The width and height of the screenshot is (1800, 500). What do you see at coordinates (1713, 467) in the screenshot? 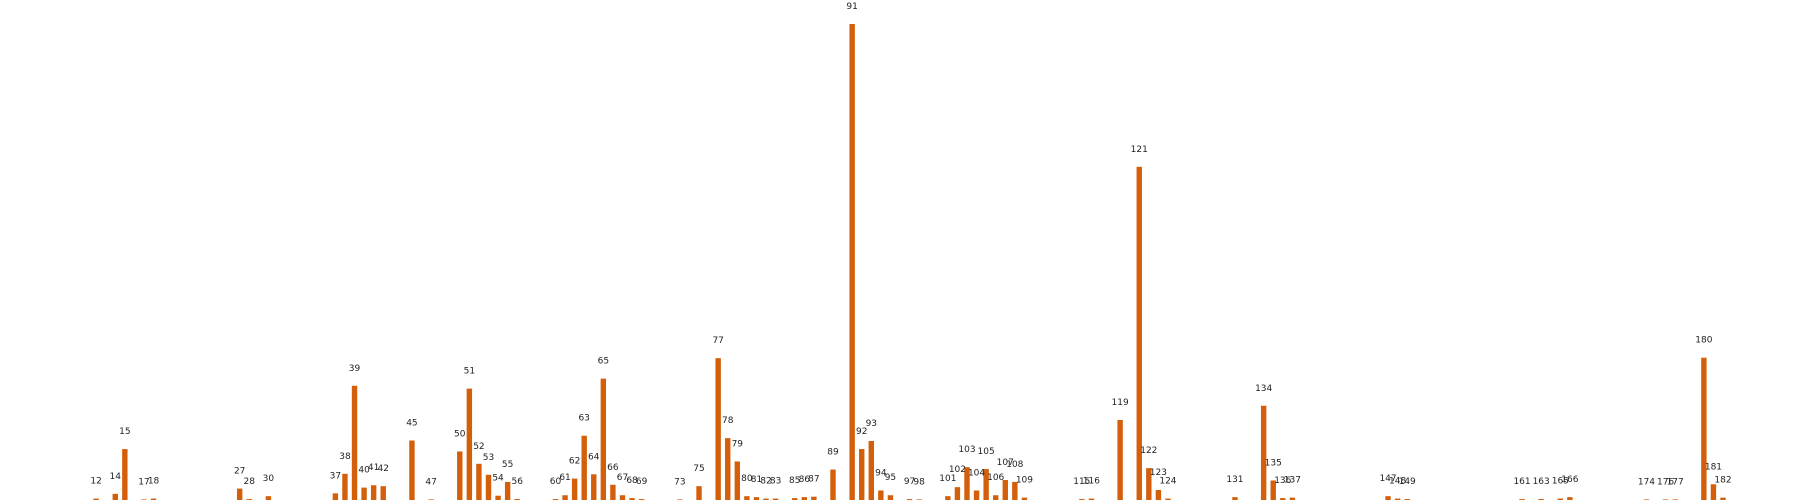
I see `bar-label-181: 181` at bounding box center [1713, 467].